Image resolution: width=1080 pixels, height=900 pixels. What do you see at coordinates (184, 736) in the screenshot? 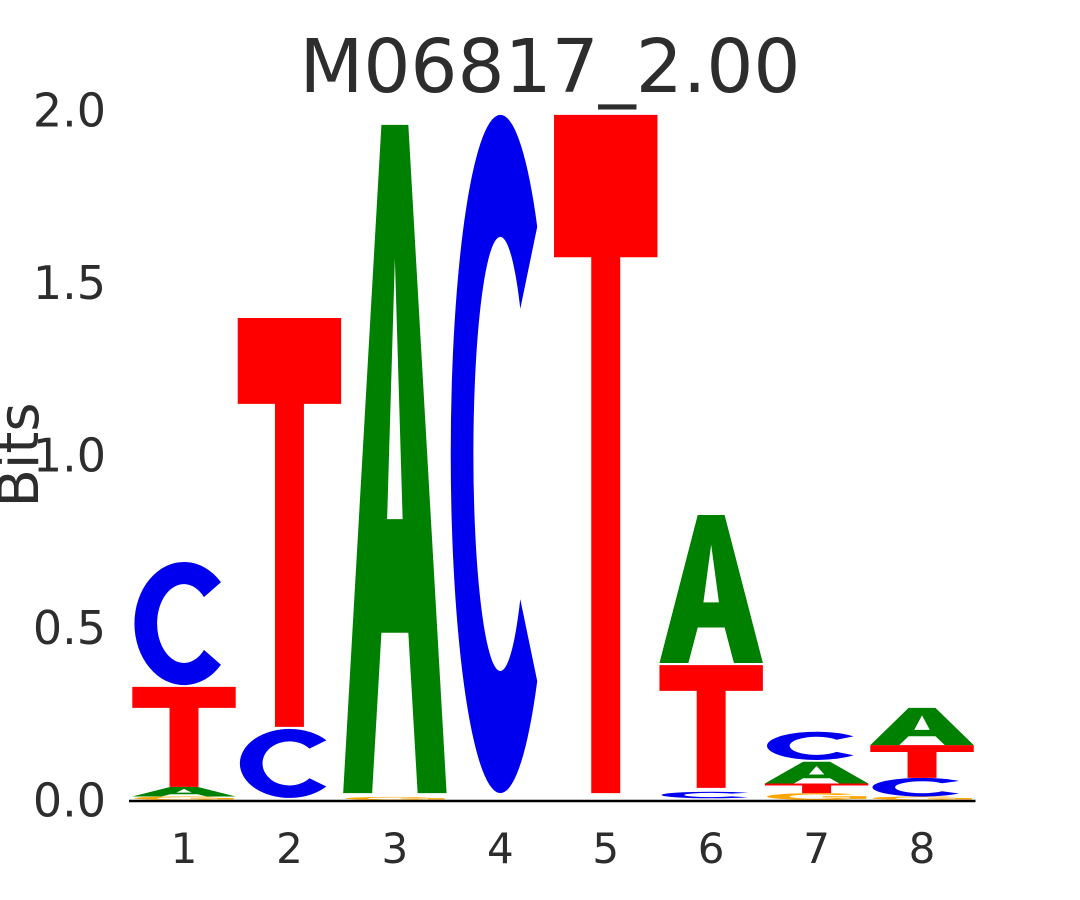
I see `logo-letter-T-pos1` at bounding box center [184, 736].